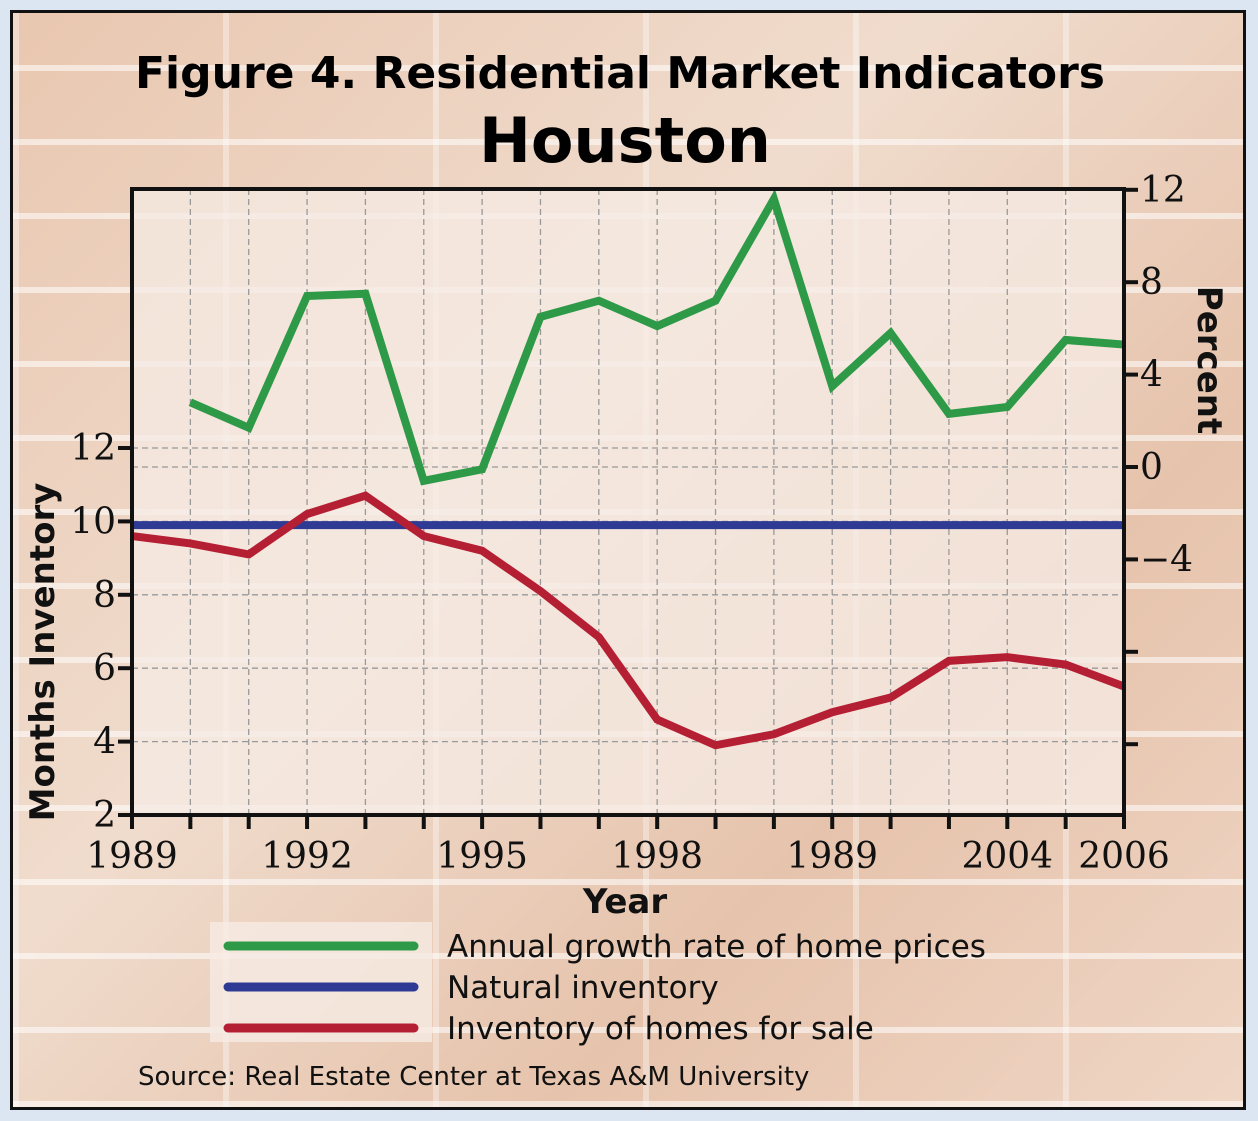 The width and height of the screenshot is (1258, 1121). What do you see at coordinates (43, 652) in the screenshot?
I see `left-axis-label: Months Inventory` at bounding box center [43, 652].